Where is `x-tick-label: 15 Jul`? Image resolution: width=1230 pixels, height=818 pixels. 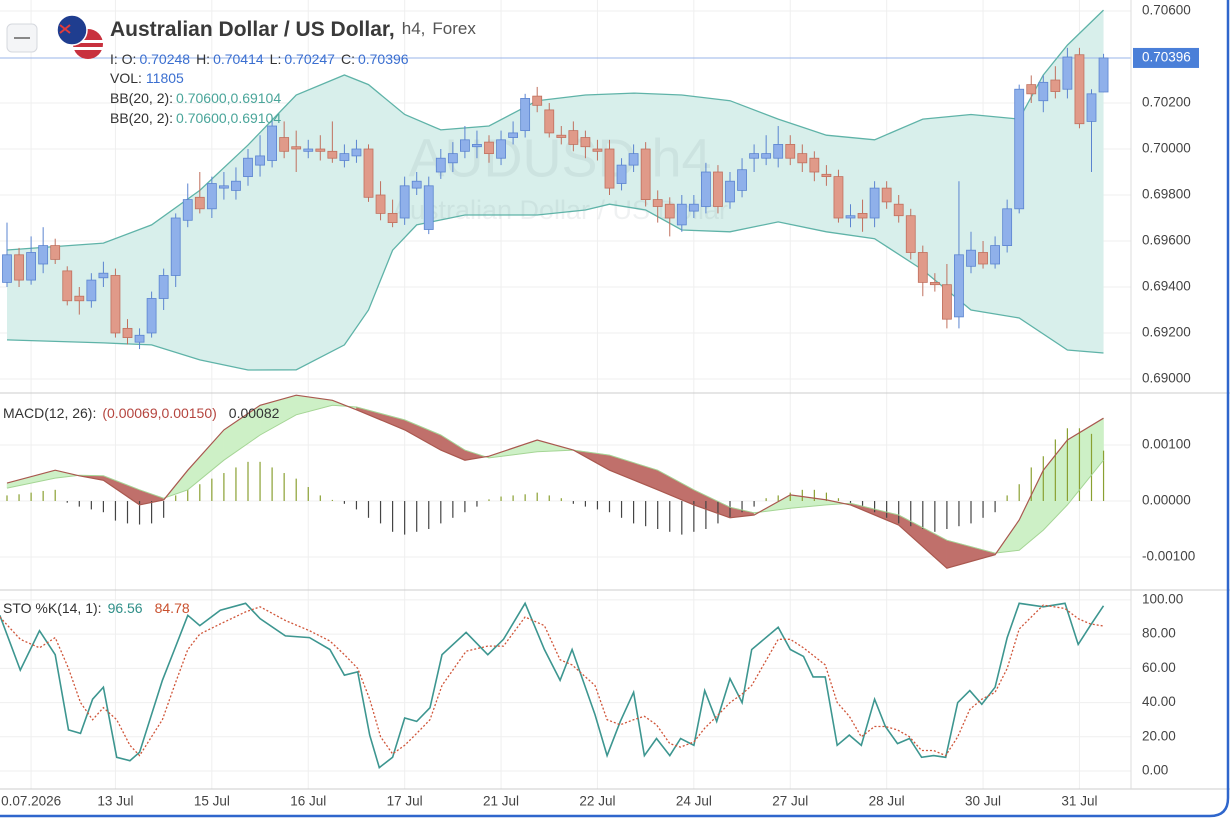
x-tick-label: 15 Jul is located at coordinates (212, 801).